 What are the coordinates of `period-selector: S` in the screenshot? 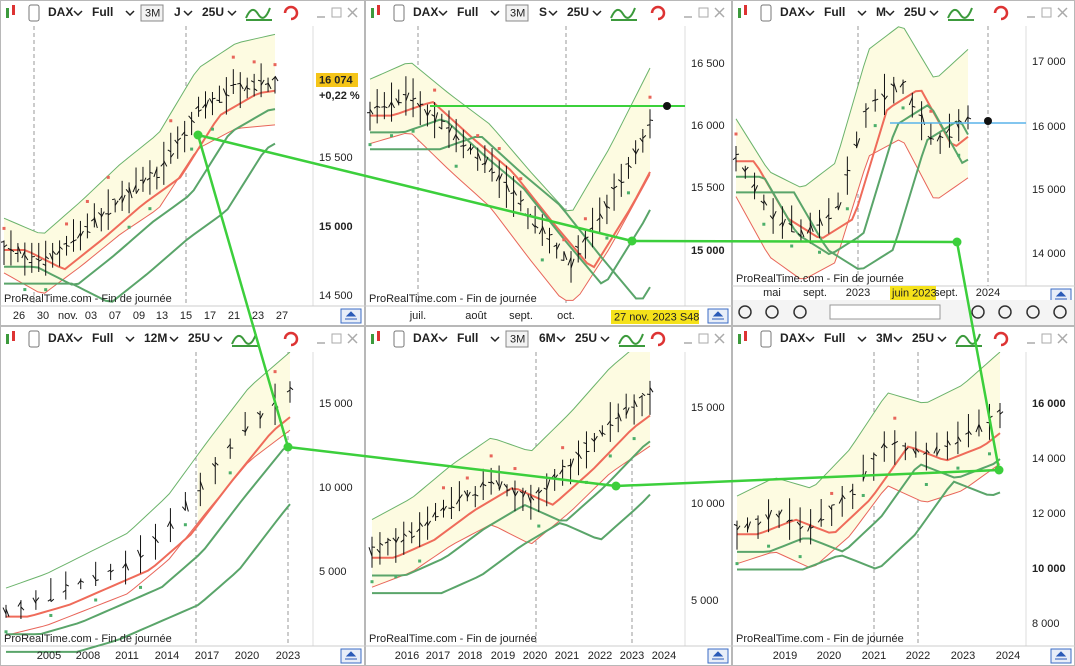 It's located at (543, 12).